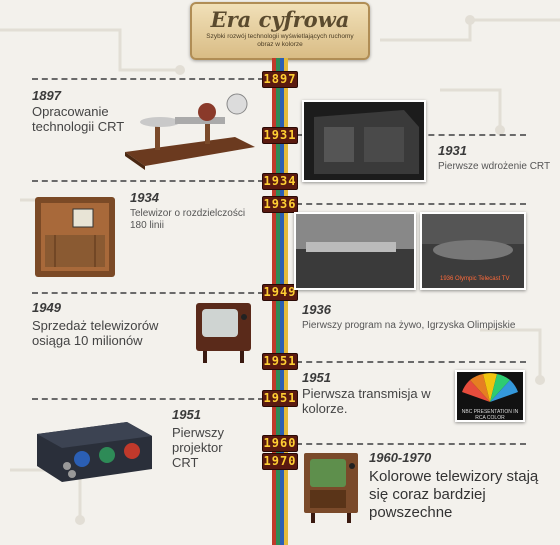 The height and width of the screenshot is (545, 560). I want to click on page-title: Era cyfrowa, so click(280, 19).